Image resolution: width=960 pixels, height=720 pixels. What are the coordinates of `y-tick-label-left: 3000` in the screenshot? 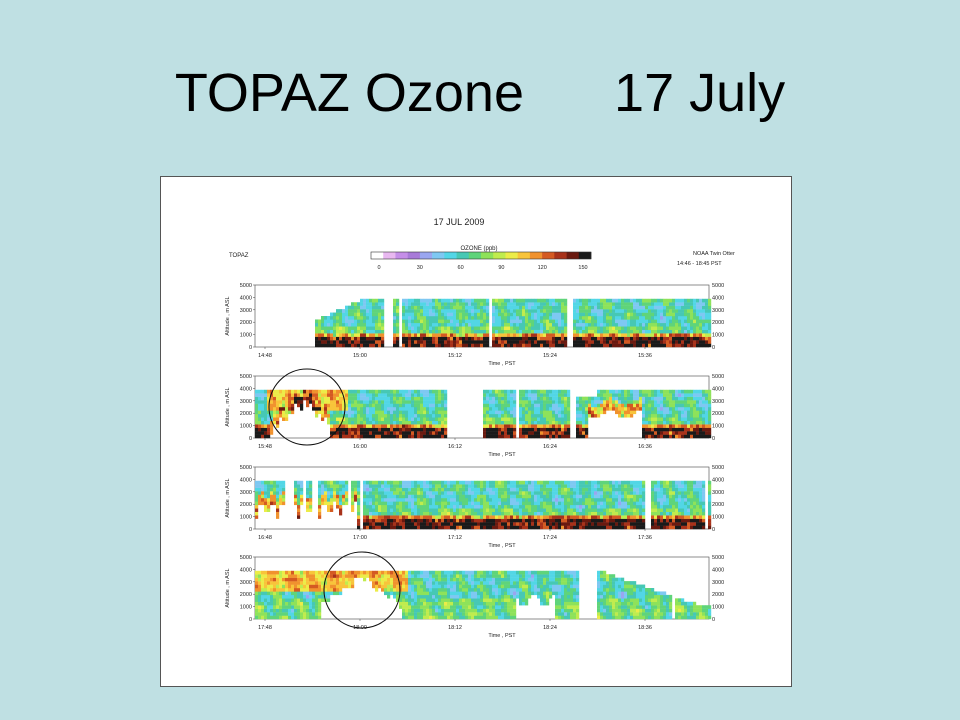 It's located at (246, 311).